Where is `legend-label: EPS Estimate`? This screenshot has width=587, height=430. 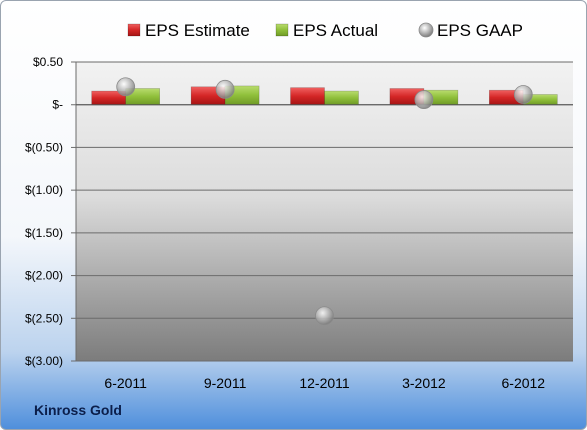
legend-label: EPS Estimate is located at coordinates (197, 30).